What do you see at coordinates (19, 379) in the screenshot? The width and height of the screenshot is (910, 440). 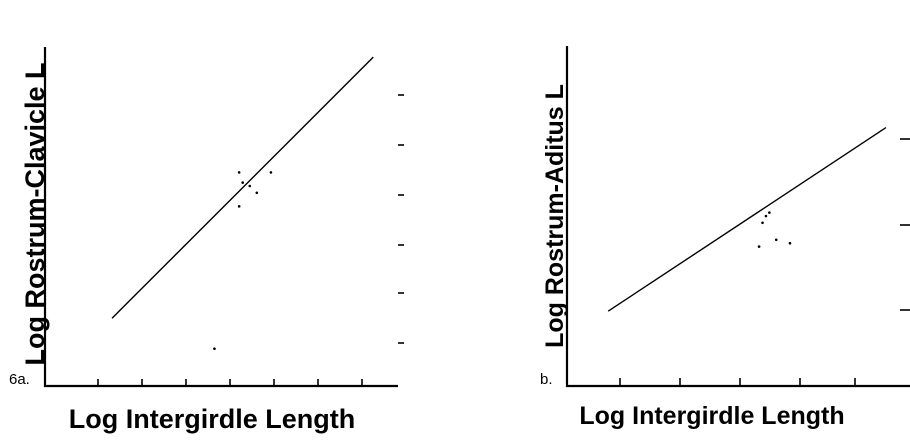 I see `panel-label-a: 6a.` at bounding box center [19, 379].